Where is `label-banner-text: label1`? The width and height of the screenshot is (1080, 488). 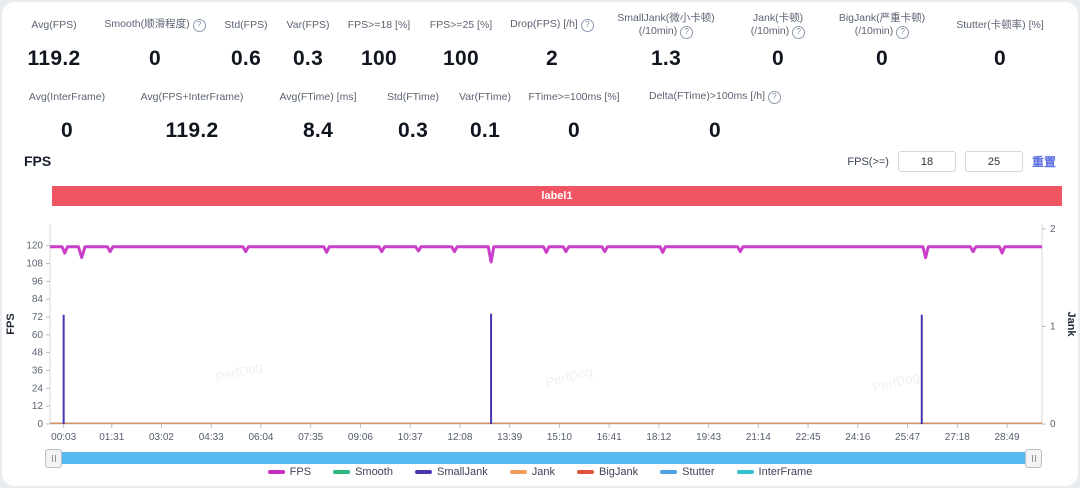
label-banner-text: label1 is located at coordinates (557, 196).